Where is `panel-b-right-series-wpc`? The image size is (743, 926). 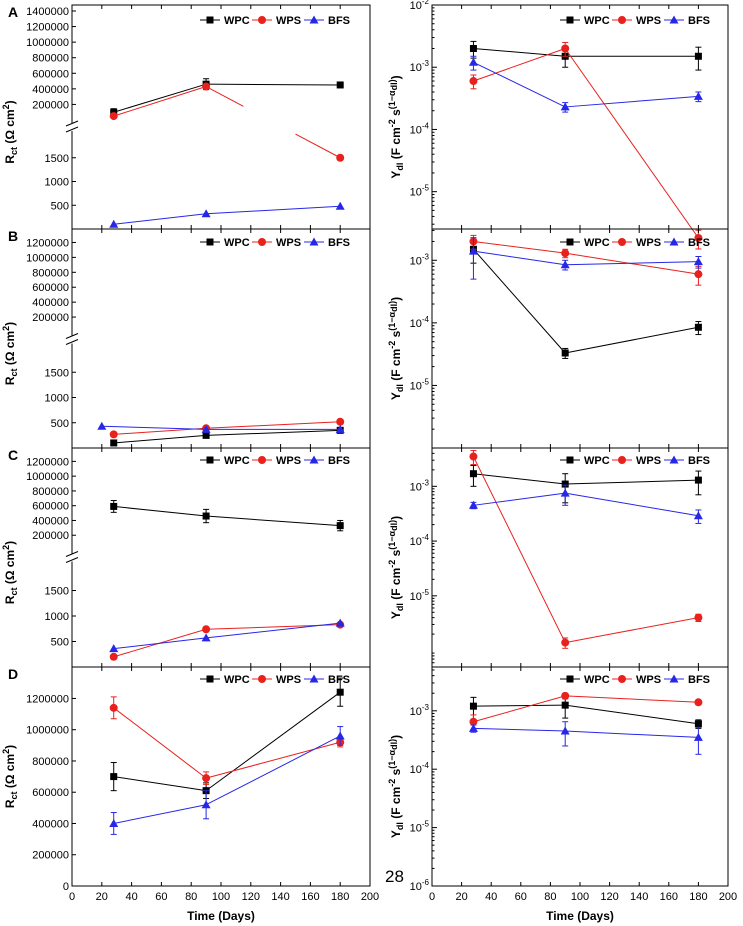
panel-b-right-series-wpc is located at coordinates (585, 299).